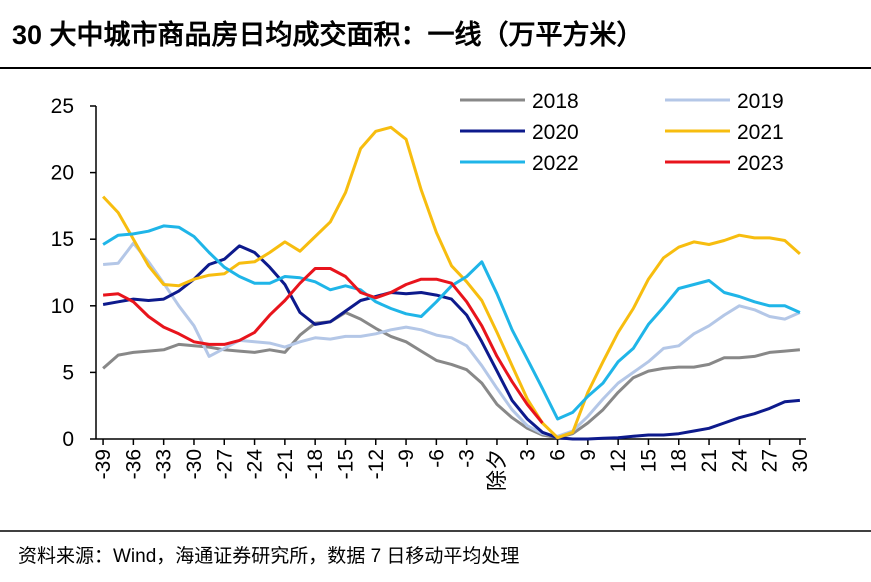 The width and height of the screenshot is (871, 582). What do you see at coordinates (268, 556) in the screenshot?
I see `source-note: 资料来源：Wind，海通证券研究所，数据 7 日移动平均处理` at bounding box center [268, 556].